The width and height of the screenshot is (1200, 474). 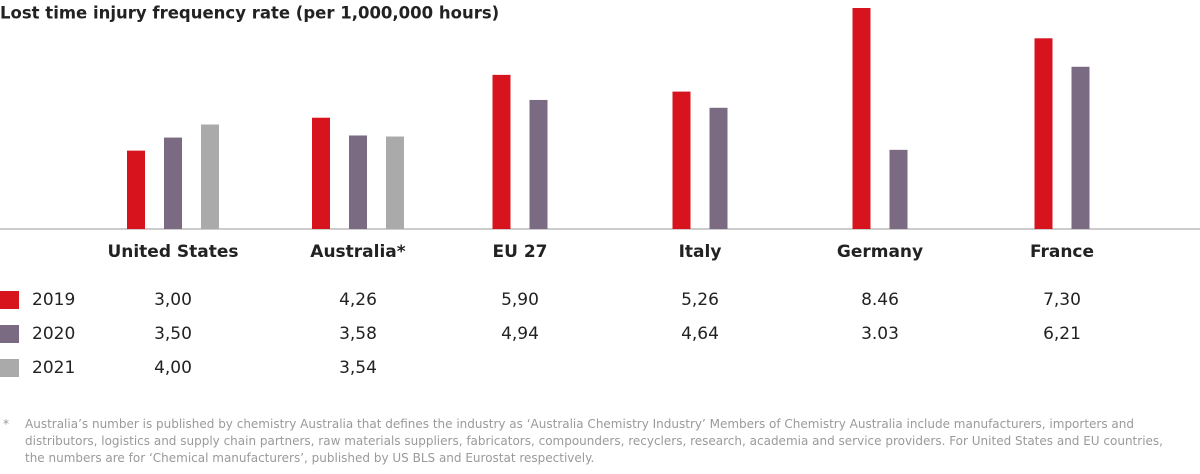 What do you see at coordinates (1062, 252) in the screenshot?
I see `category-label: France` at bounding box center [1062, 252].